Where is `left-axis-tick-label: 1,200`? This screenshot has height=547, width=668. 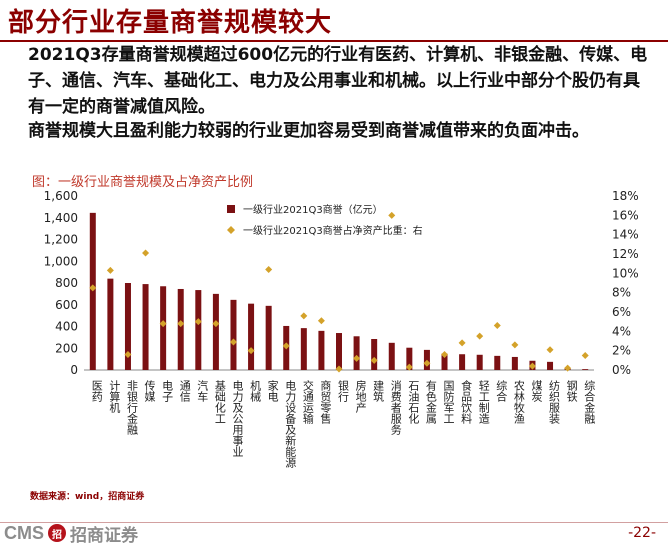 left-axis-tick-label: 1,200 is located at coordinates (61, 240).